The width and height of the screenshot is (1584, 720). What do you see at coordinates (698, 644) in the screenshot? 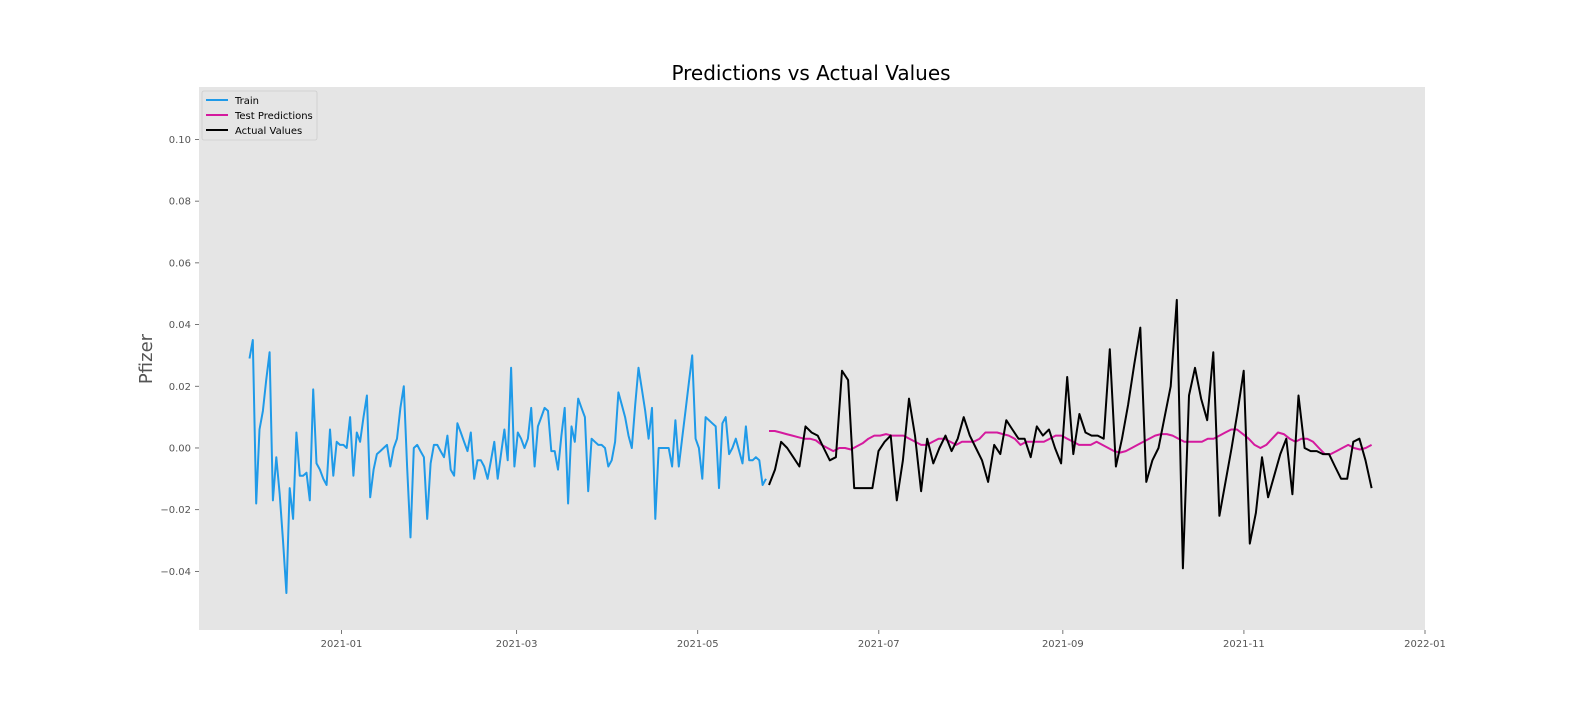
I see `x-tick-label: 2021-05` at bounding box center [698, 644].